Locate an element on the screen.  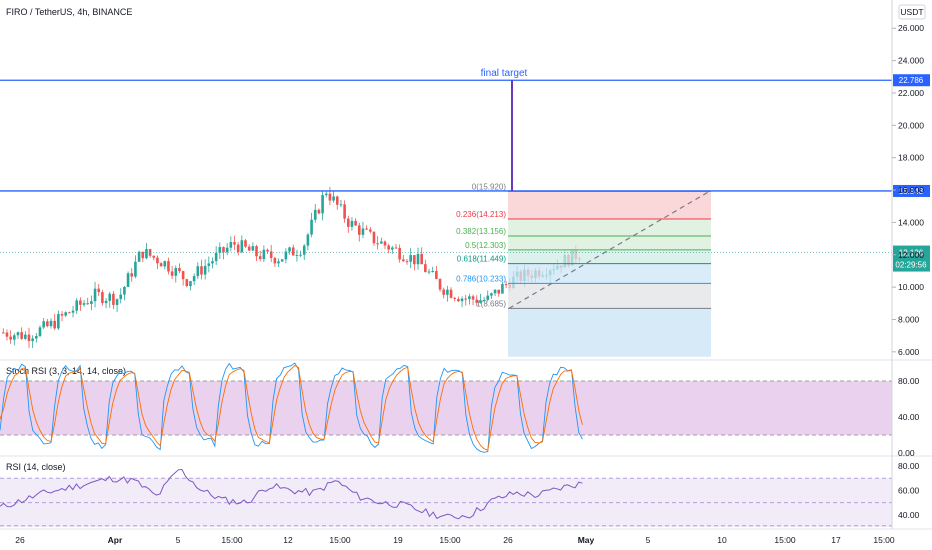
price-tag is located at coordinates (911, 190).